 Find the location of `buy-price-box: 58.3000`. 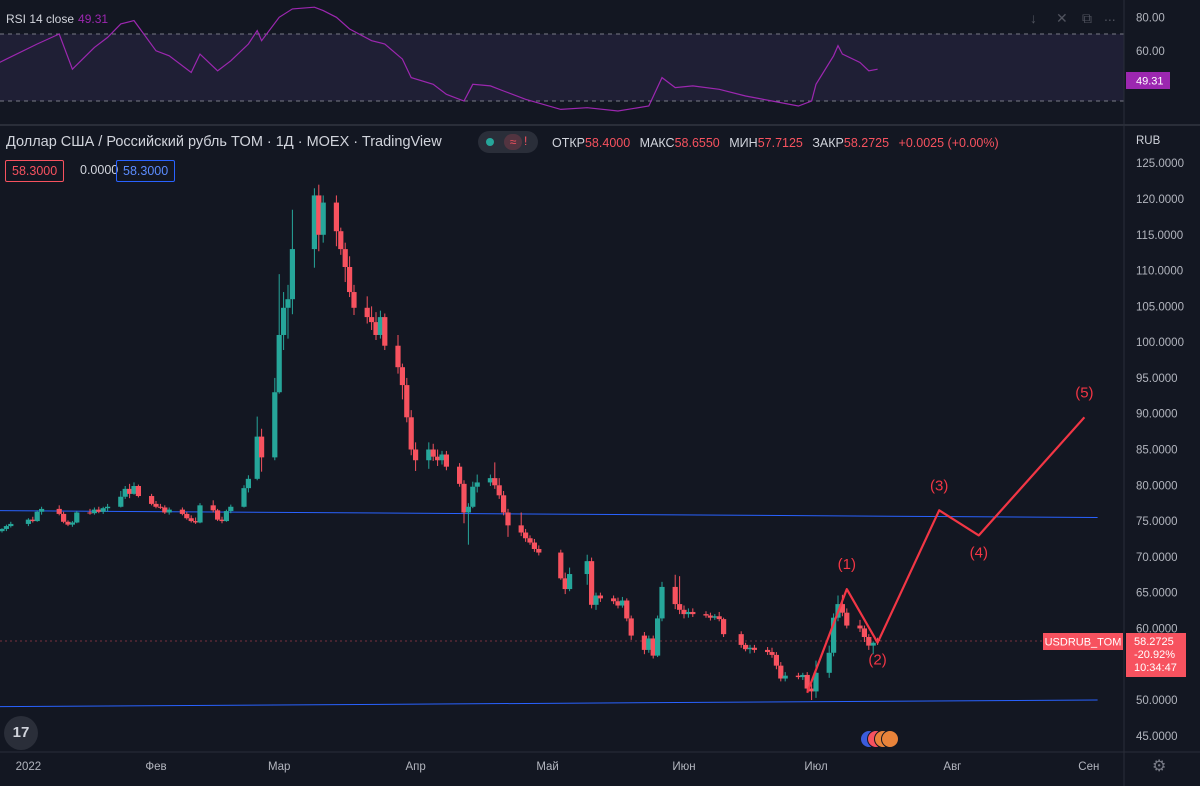

buy-price-box: 58.3000 is located at coordinates (146, 171).